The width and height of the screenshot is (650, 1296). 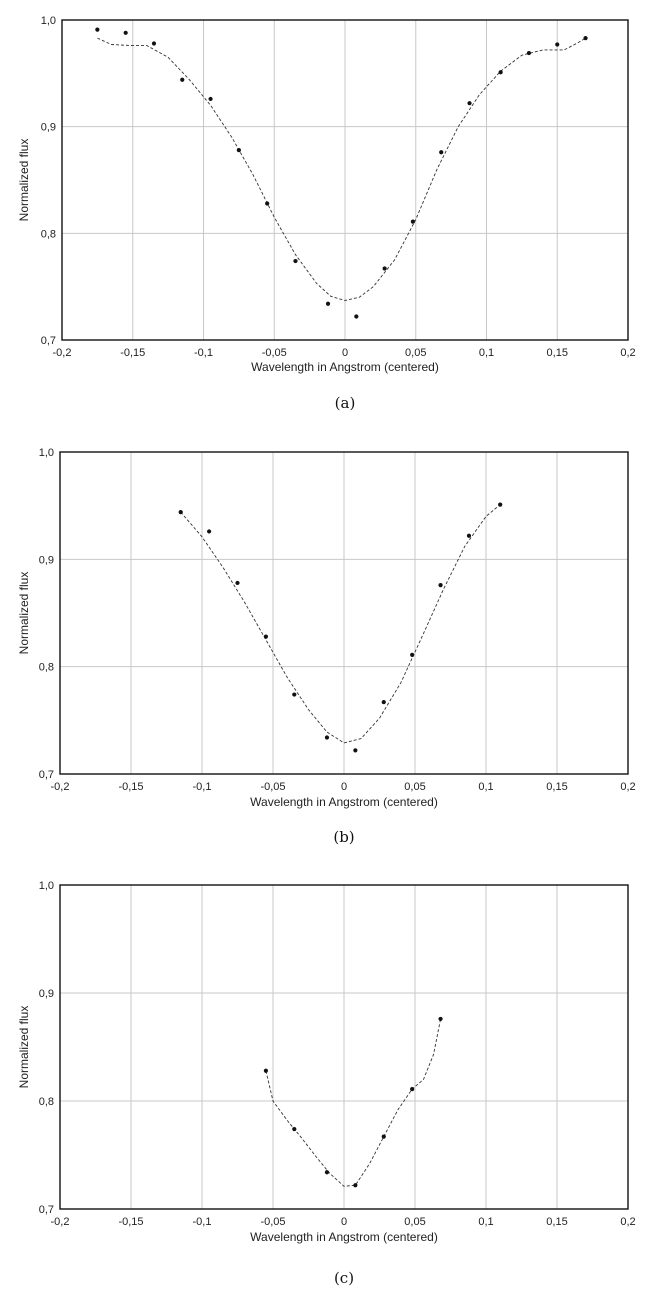 What do you see at coordinates (344, 1278) in the screenshot?
I see `panel-caption: (c)` at bounding box center [344, 1278].